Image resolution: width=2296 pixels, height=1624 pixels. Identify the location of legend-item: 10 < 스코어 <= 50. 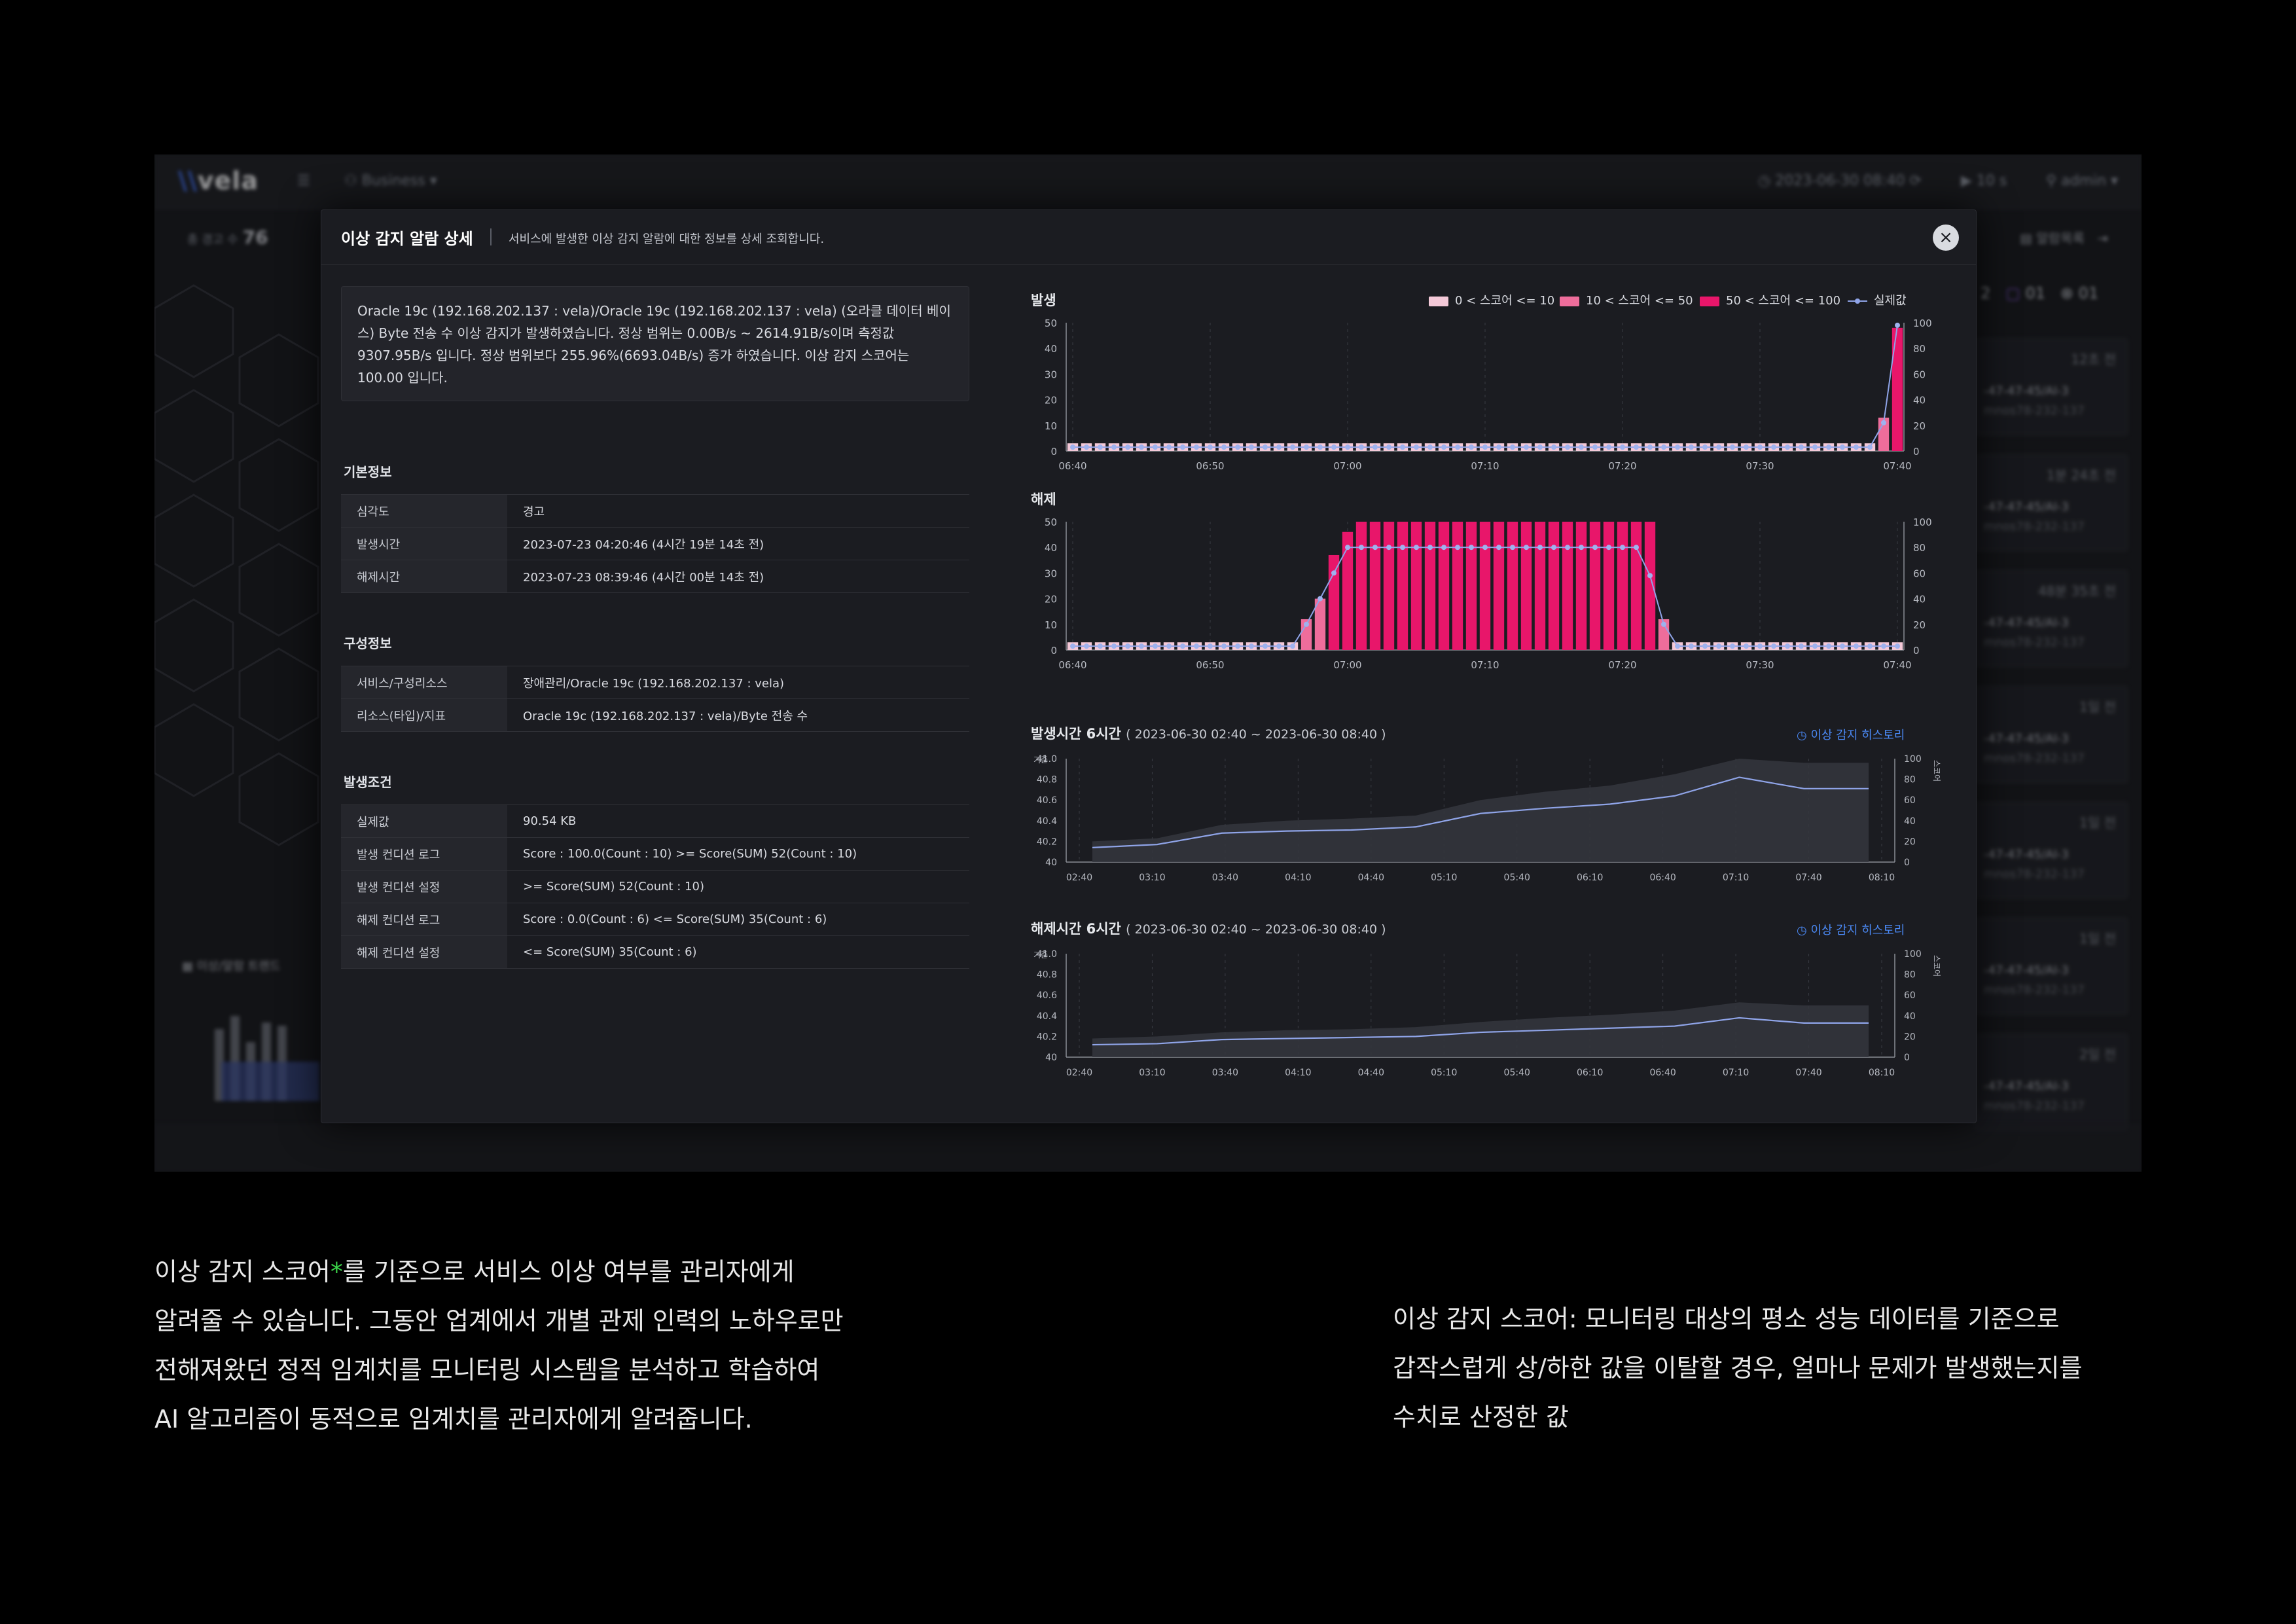
(1626, 299).